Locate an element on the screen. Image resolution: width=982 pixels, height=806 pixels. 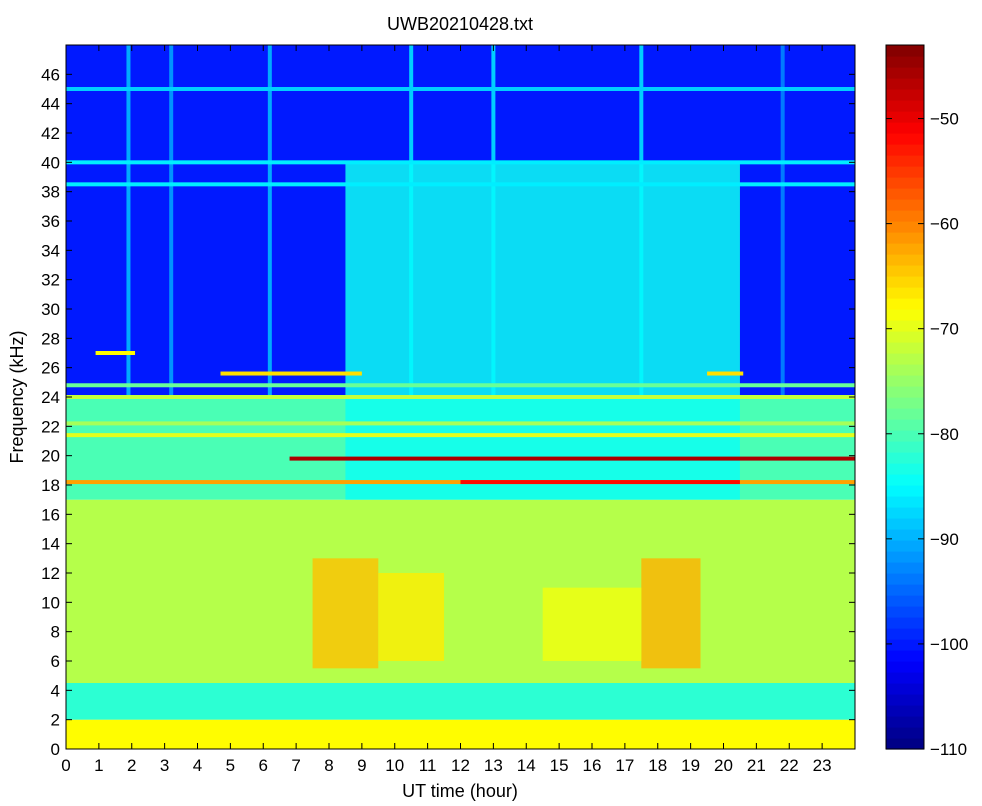
x-tick-label: 0 is located at coordinates (65, 765).